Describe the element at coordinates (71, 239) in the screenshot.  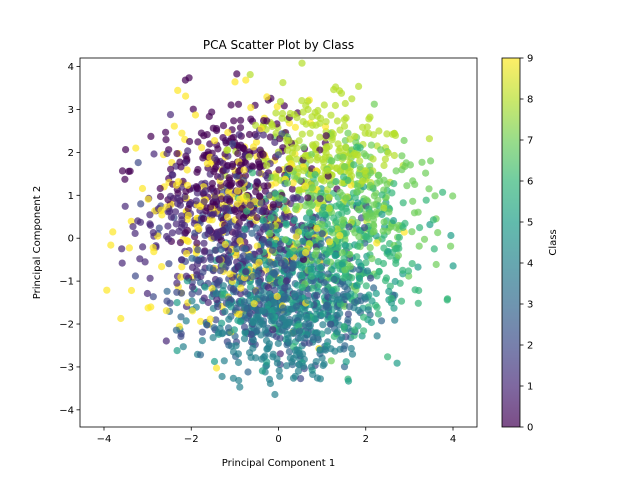
I see `y-tick-label: 0` at that location.